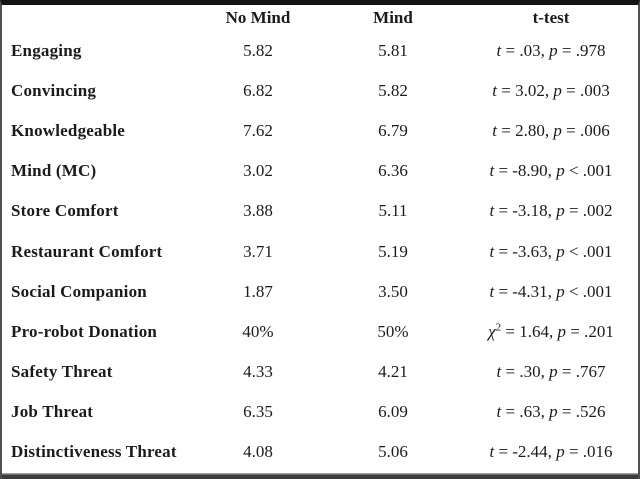 This screenshot has width=640, height=479. Describe the element at coordinates (68, 130) in the screenshot. I see `row-label: Knowledgeable` at that location.